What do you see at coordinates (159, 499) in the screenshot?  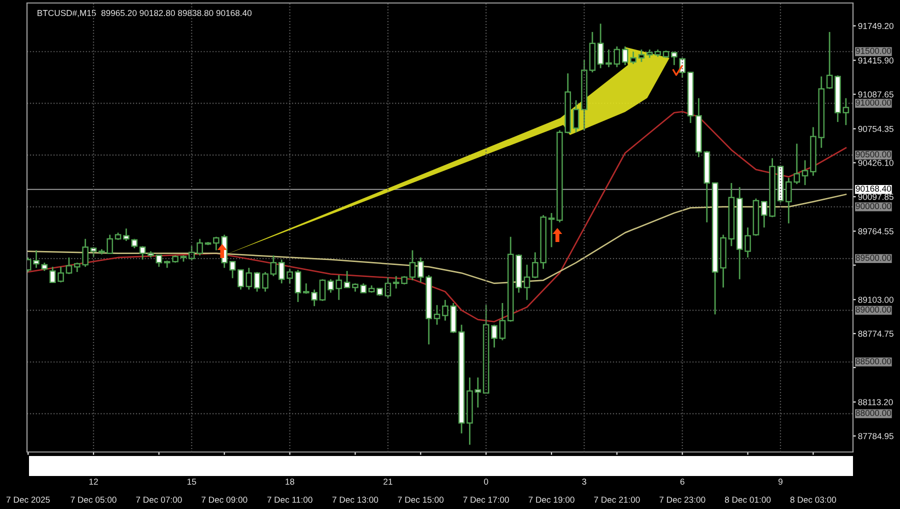 I see `x-tick-label: 7 Dec 07:00` at bounding box center [159, 499].